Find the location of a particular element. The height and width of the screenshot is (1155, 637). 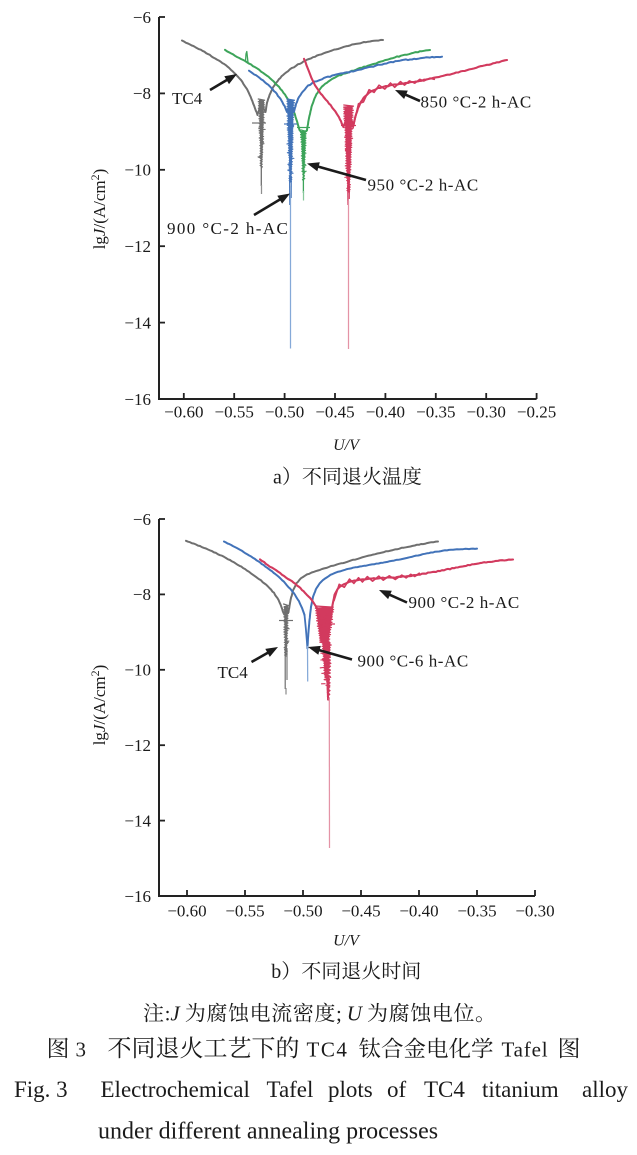

svg-text: alloy is located at coordinates (605, 1089).